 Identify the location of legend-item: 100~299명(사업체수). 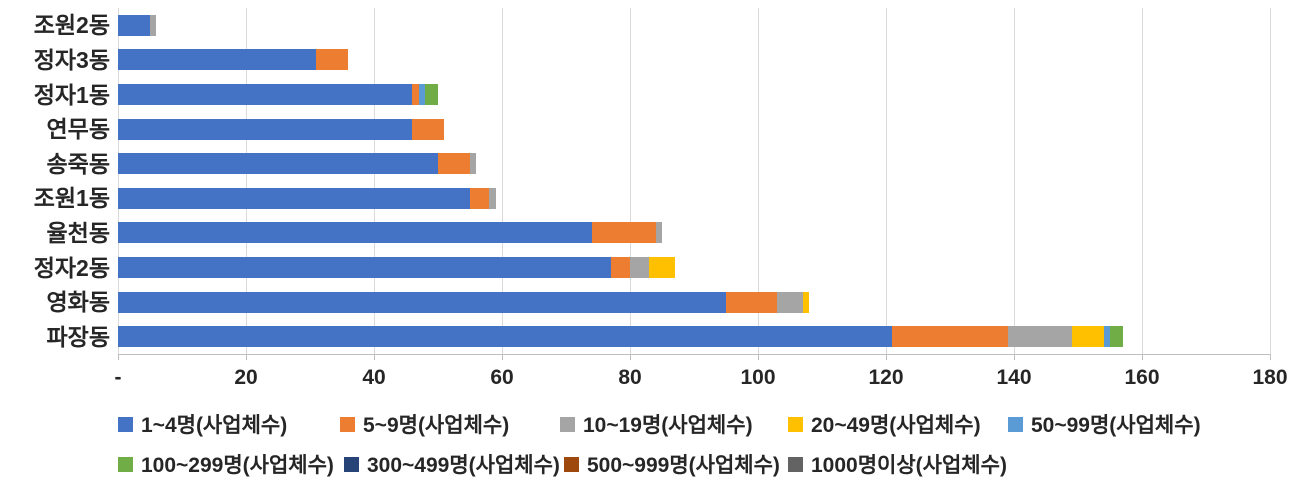
(226, 464).